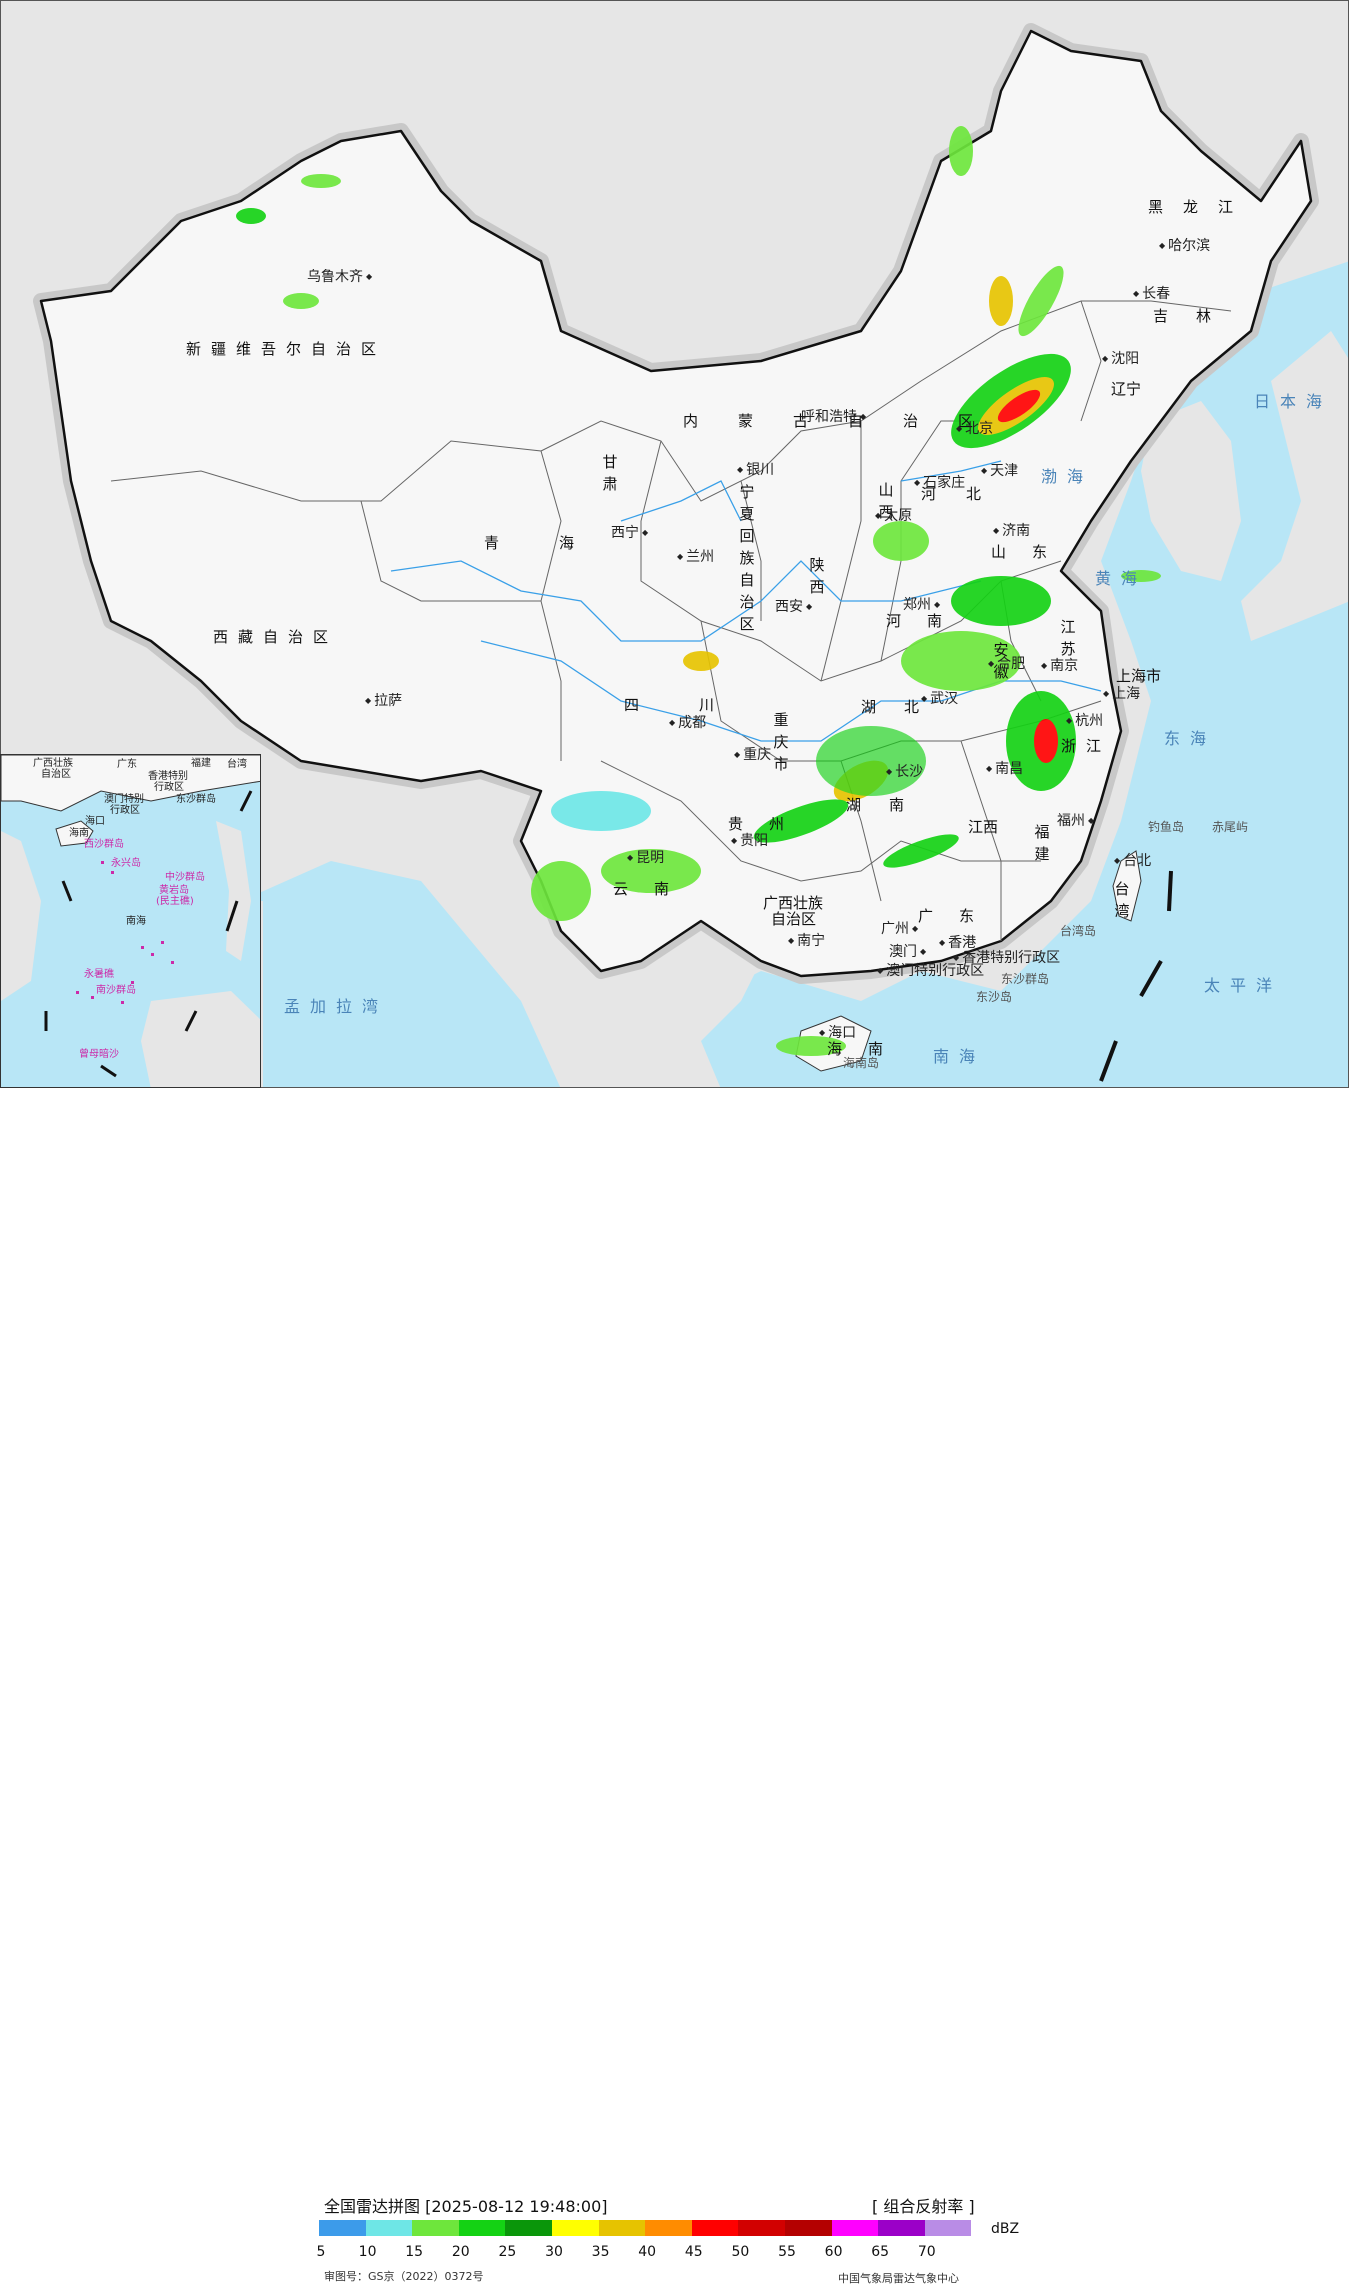 Image resolution: width=1349 pixels, height=2286 pixels. What do you see at coordinates (99, 1054) in the screenshot?
I see `inset-island-label: 曾母暗沙` at bounding box center [99, 1054].